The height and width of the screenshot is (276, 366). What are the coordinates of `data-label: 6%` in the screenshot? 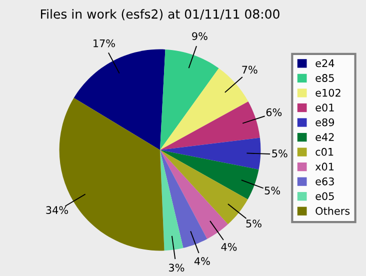 It's located at (274, 112).